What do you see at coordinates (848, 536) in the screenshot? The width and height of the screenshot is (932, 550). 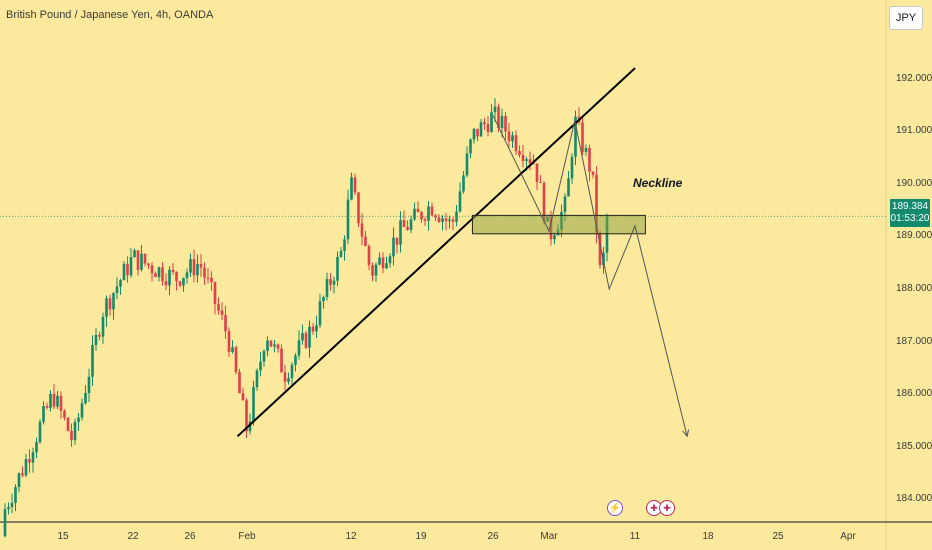 I see `time-tick-label: Apr` at bounding box center [848, 536].